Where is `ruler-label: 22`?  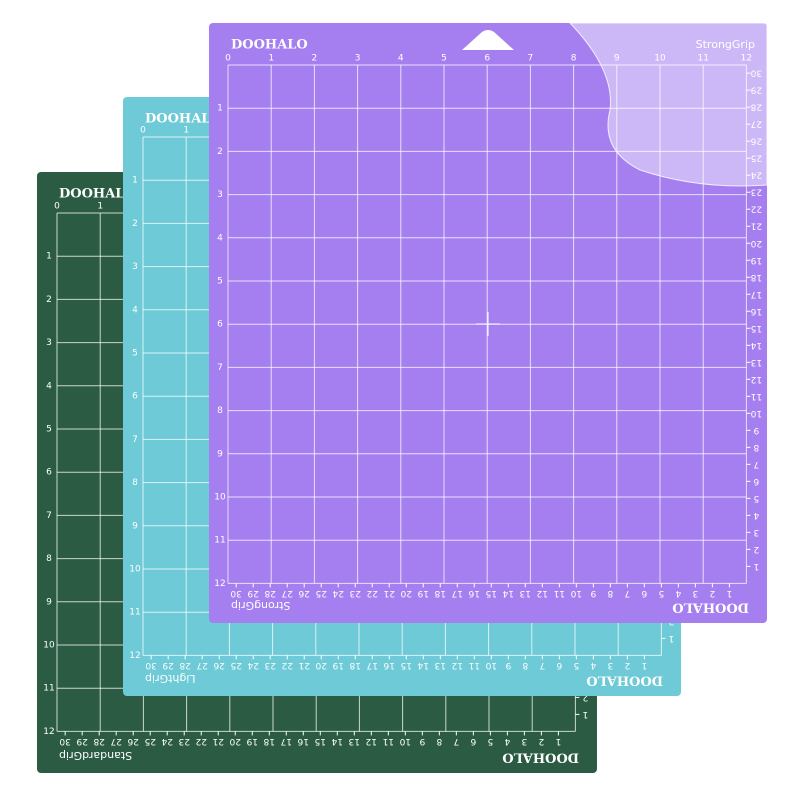 ruler-label: 22 is located at coordinates (756, 209).